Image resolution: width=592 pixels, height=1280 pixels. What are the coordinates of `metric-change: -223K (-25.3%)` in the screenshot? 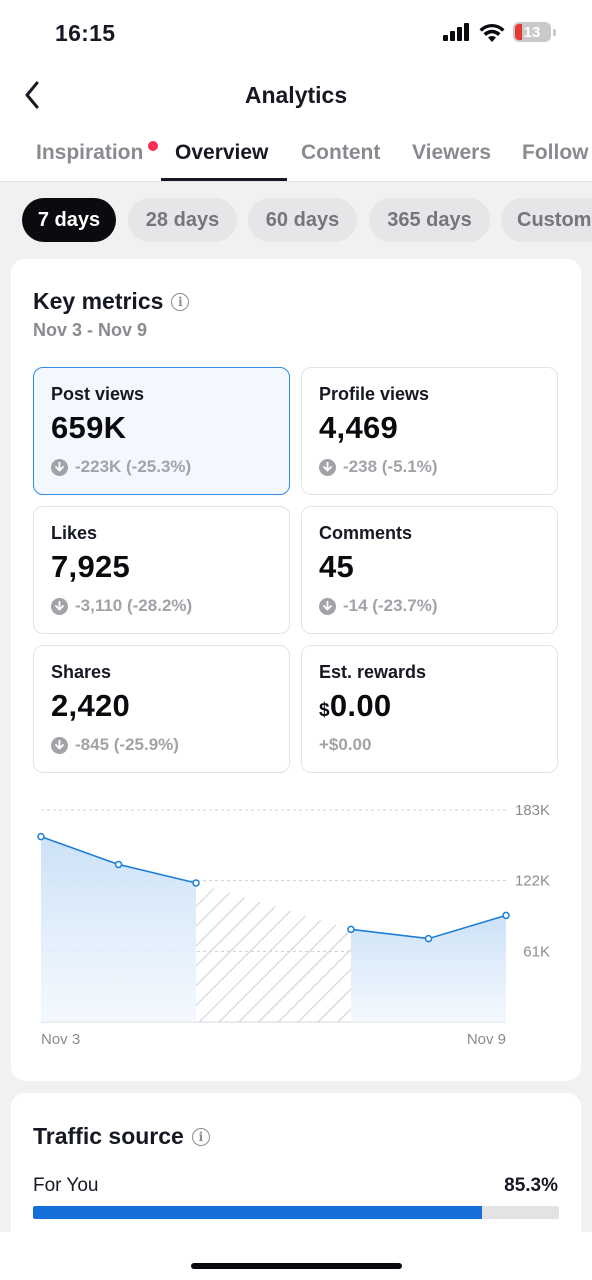 It's located at (121, 467).